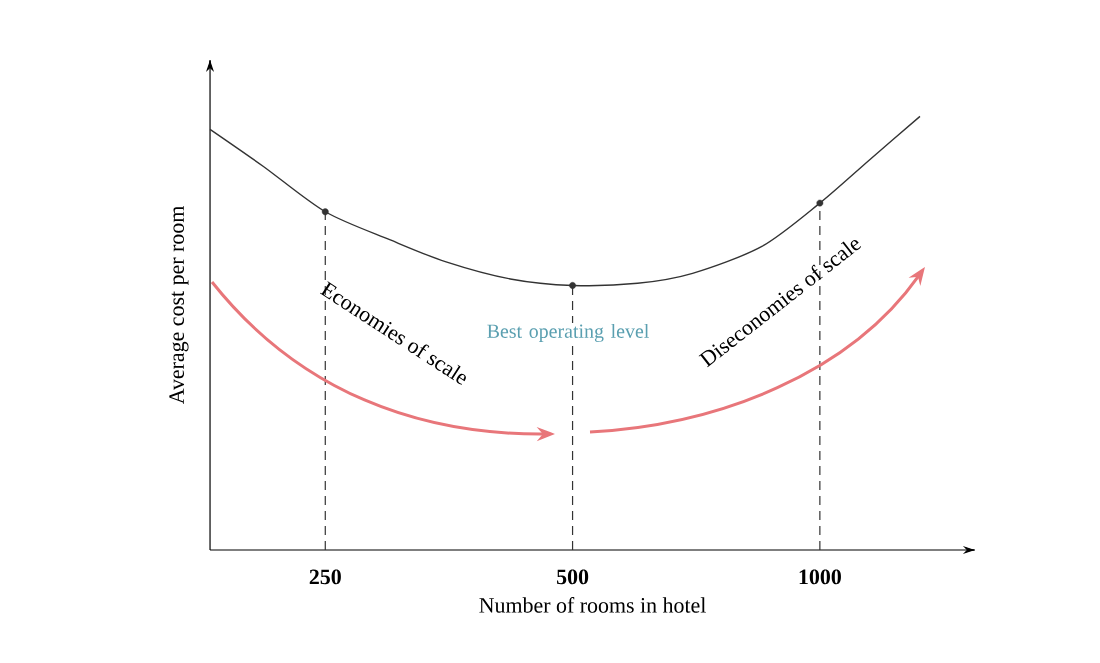 The width and height of the screenshot is (1100, 663). Describe the element at coordinates (820, 577) in the screenshot. I see `x-tick-label: 1000` at that location.